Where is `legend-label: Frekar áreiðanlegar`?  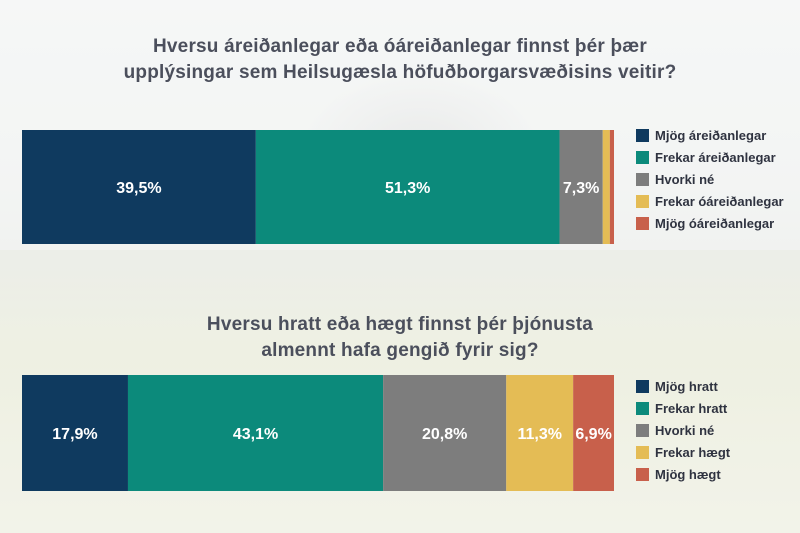 legend-label: Frekar áreiðanlegar is located at coordinates (715, 157).